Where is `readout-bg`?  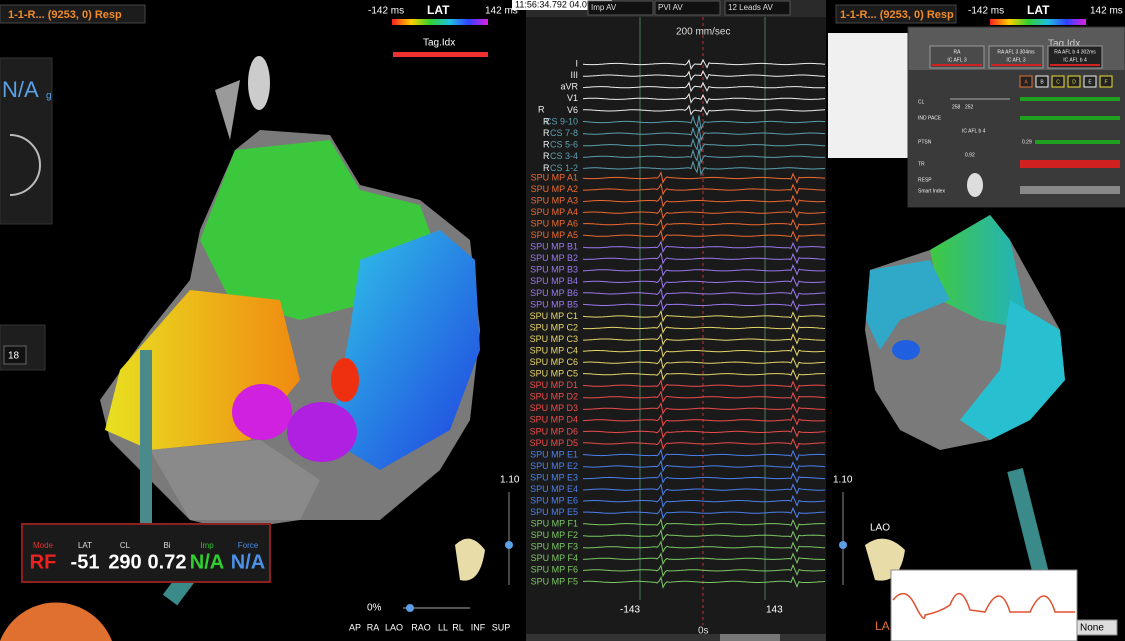
readout-bg is located at coordinates (146, 553).